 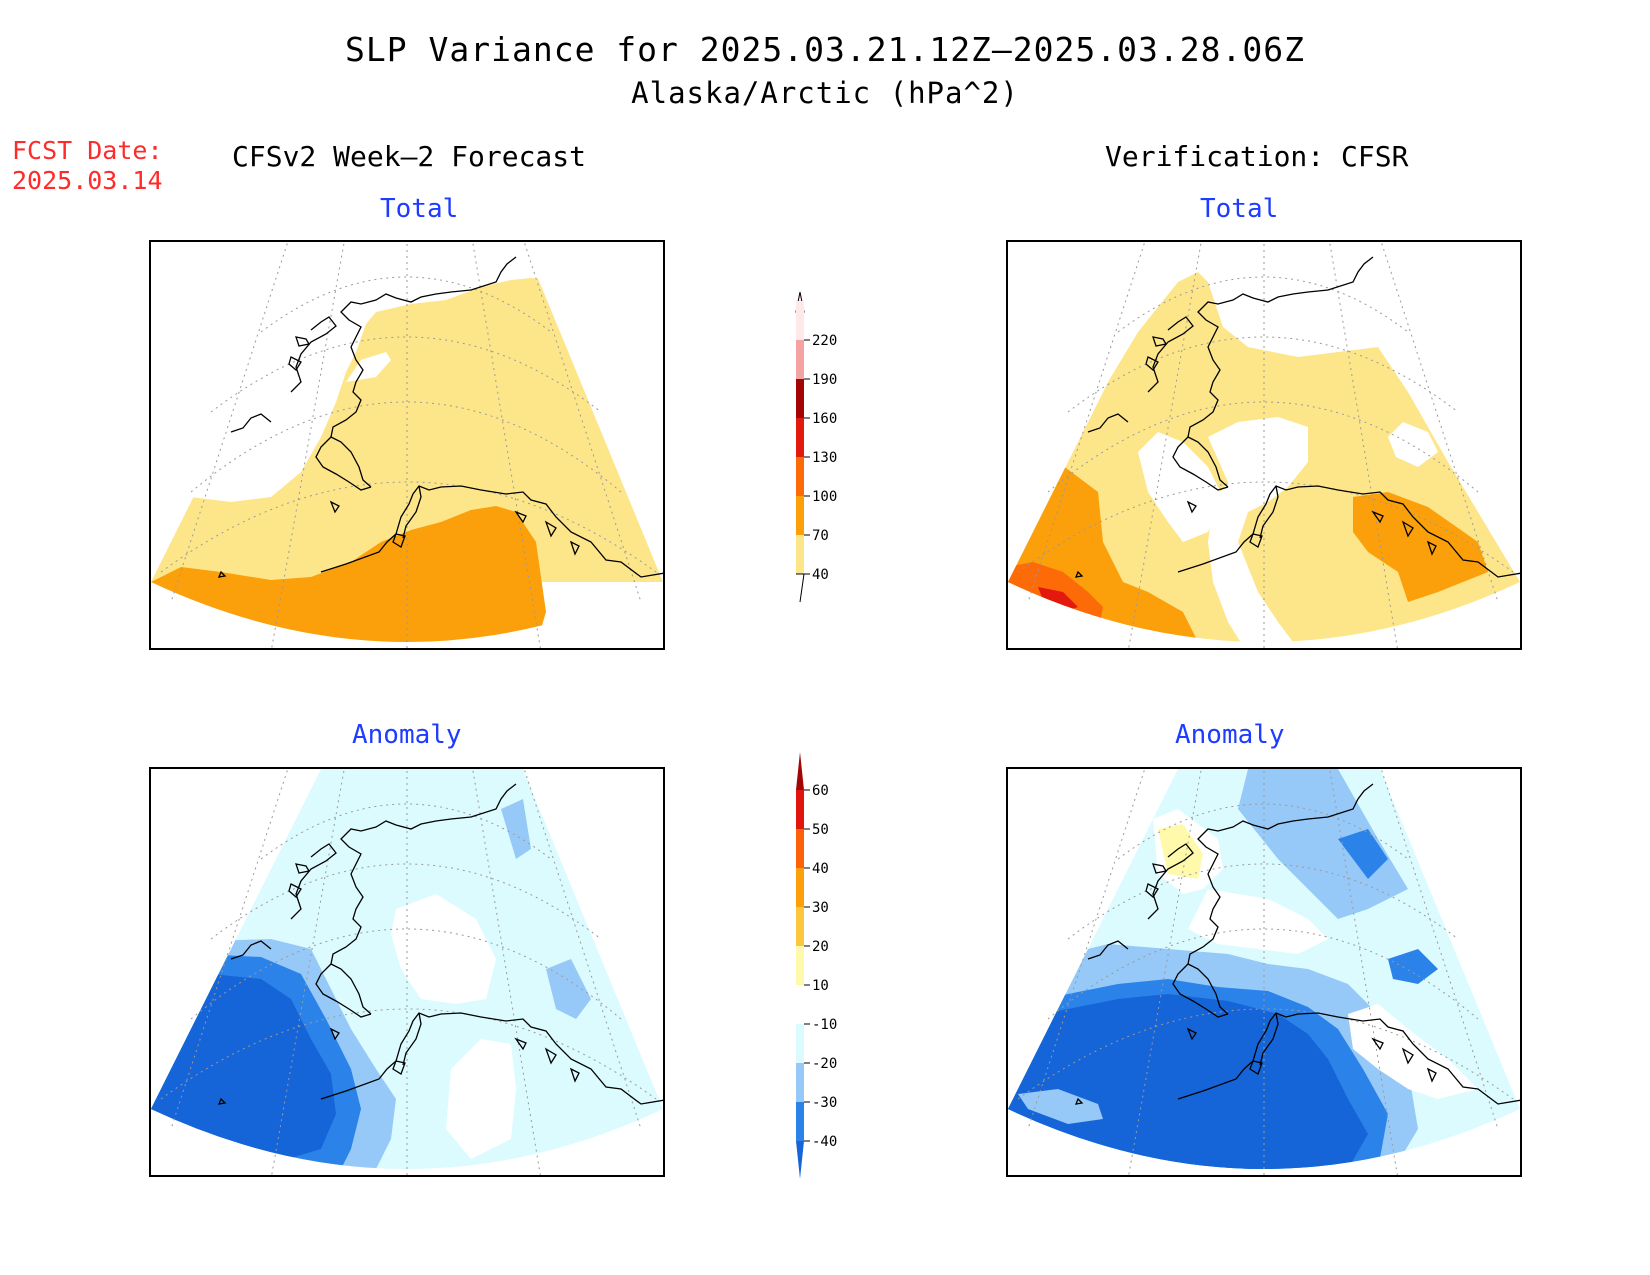 What do you see at coordinates (824, 1103) in the screenshot?
I see `anomaly-colorbar-tick-label: -30` at bounding box center [824, 1103].